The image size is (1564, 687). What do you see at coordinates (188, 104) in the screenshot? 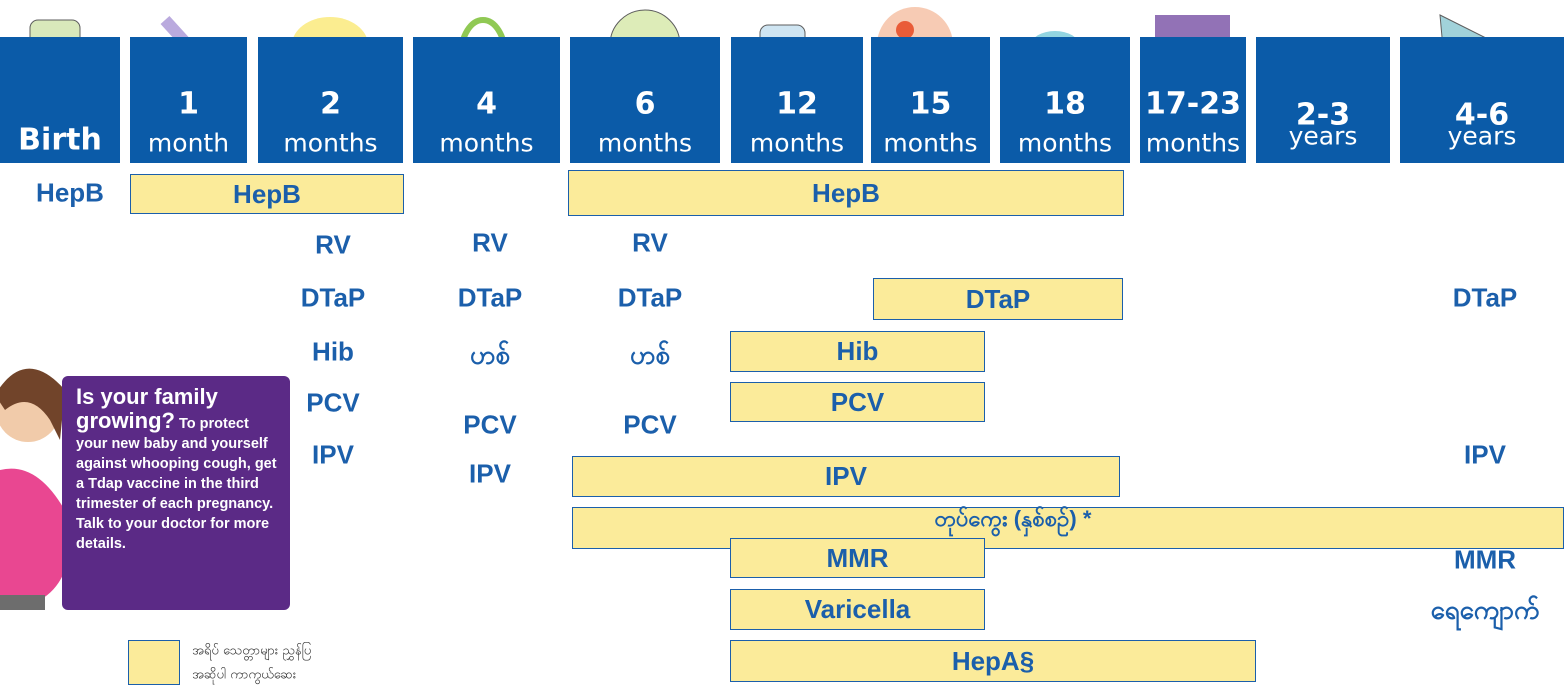
I see `column-number: 1` at bounding box center [188, 104].